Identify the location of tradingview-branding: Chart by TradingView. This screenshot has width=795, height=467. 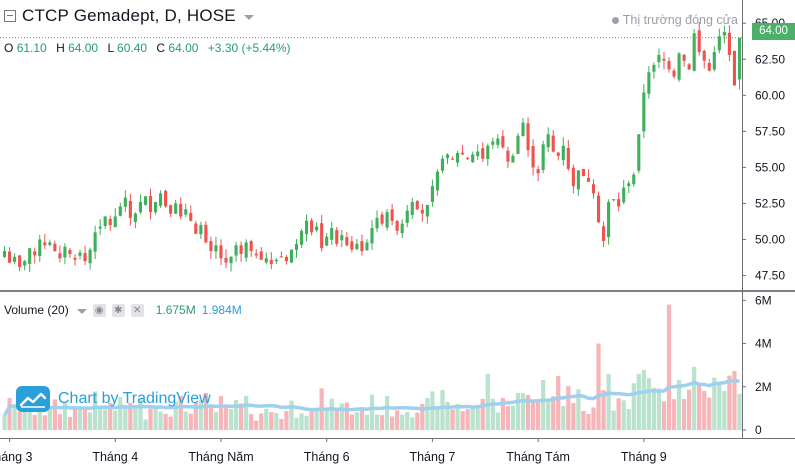
(113, 399).